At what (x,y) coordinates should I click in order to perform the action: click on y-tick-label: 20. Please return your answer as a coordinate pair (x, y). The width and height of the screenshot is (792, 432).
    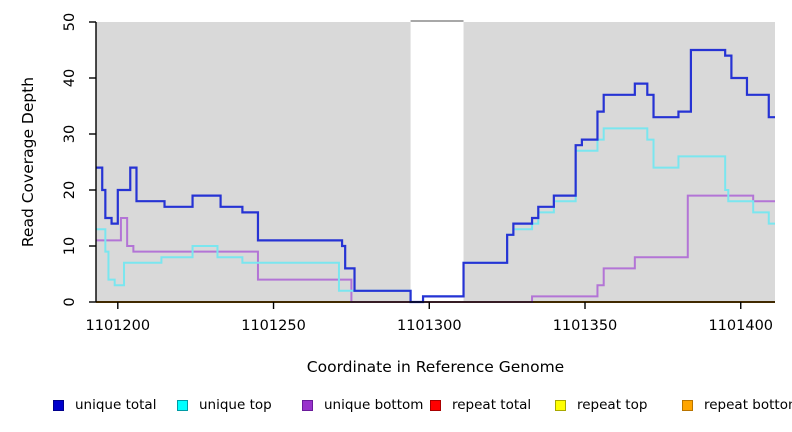
    Looking at the image, I should click on (70, 190).